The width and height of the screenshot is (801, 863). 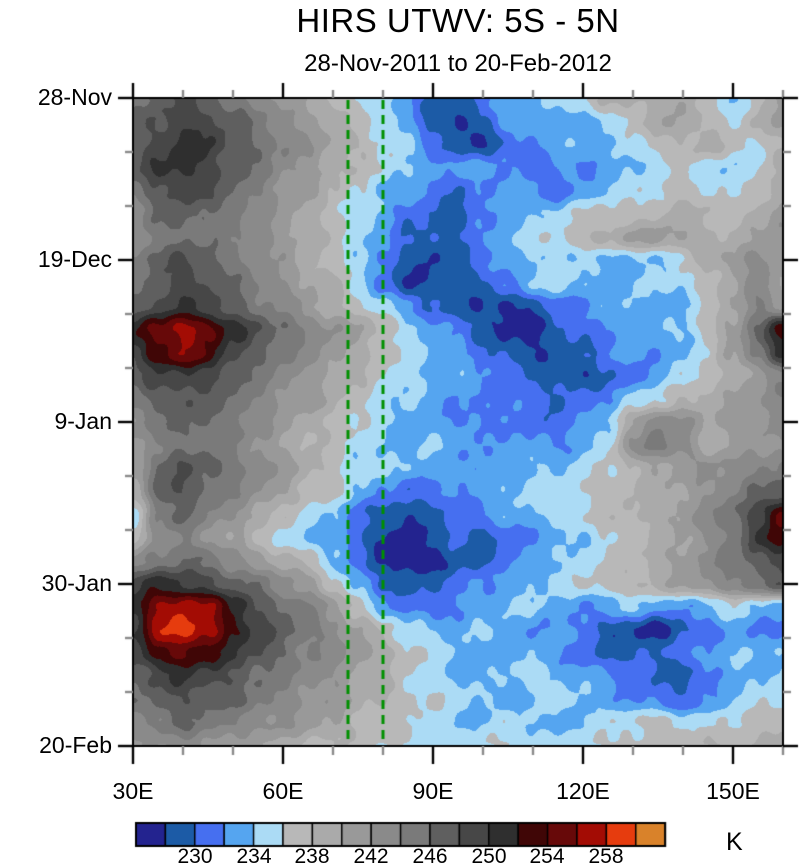 What do you see at coordinates (195, 854) in the screenshot?
I see `colorbar-tick-label: 230` at bounding box center [195, 854].